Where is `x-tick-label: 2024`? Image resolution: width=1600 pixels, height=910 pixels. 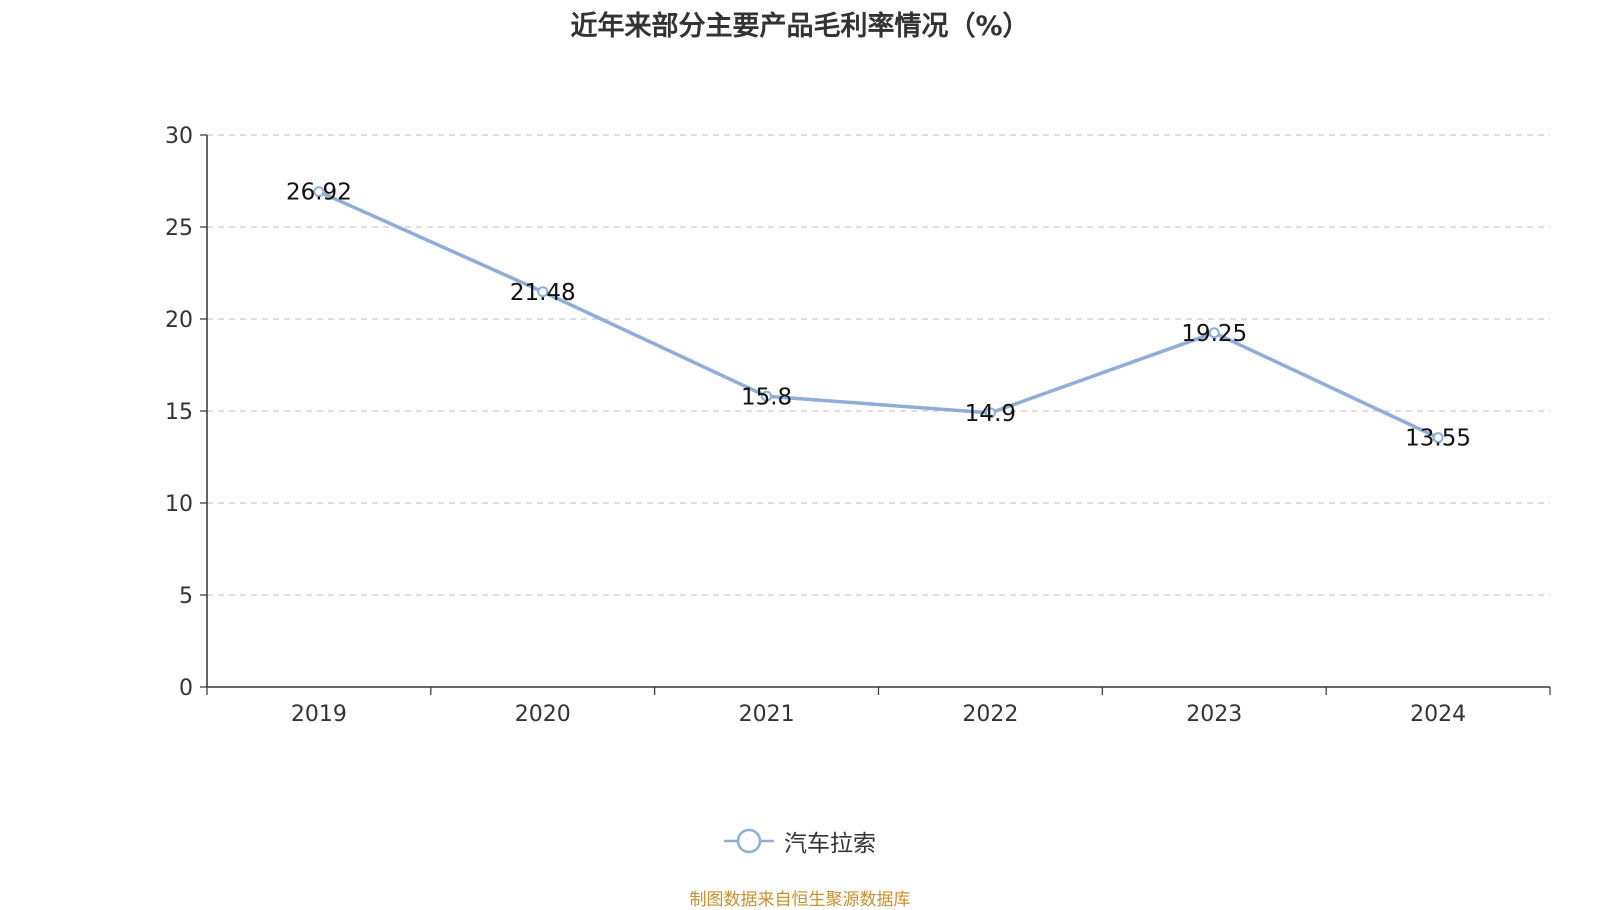 x-tick-label: 2024 is located at coordinates (1438, 714).